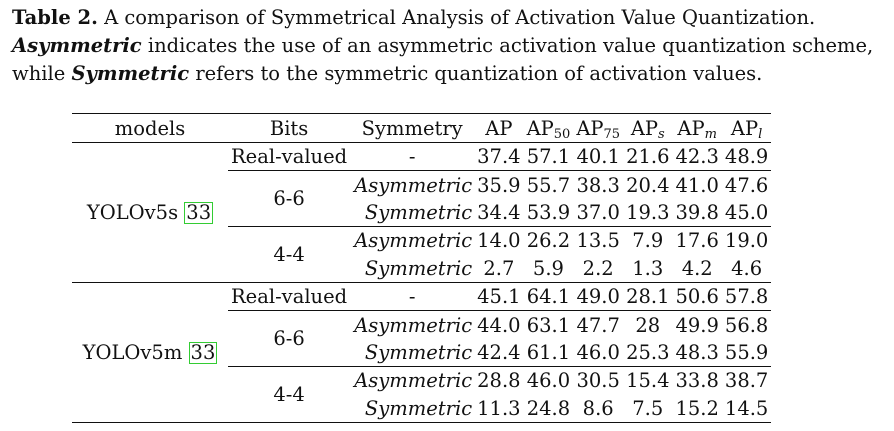 Image resolution: width=894 pixels, height=431 pixels. Describe the element at coordinates (150, 352) in the screenshot. I see `model-name-cell: YOLOv5m 33` at that location.